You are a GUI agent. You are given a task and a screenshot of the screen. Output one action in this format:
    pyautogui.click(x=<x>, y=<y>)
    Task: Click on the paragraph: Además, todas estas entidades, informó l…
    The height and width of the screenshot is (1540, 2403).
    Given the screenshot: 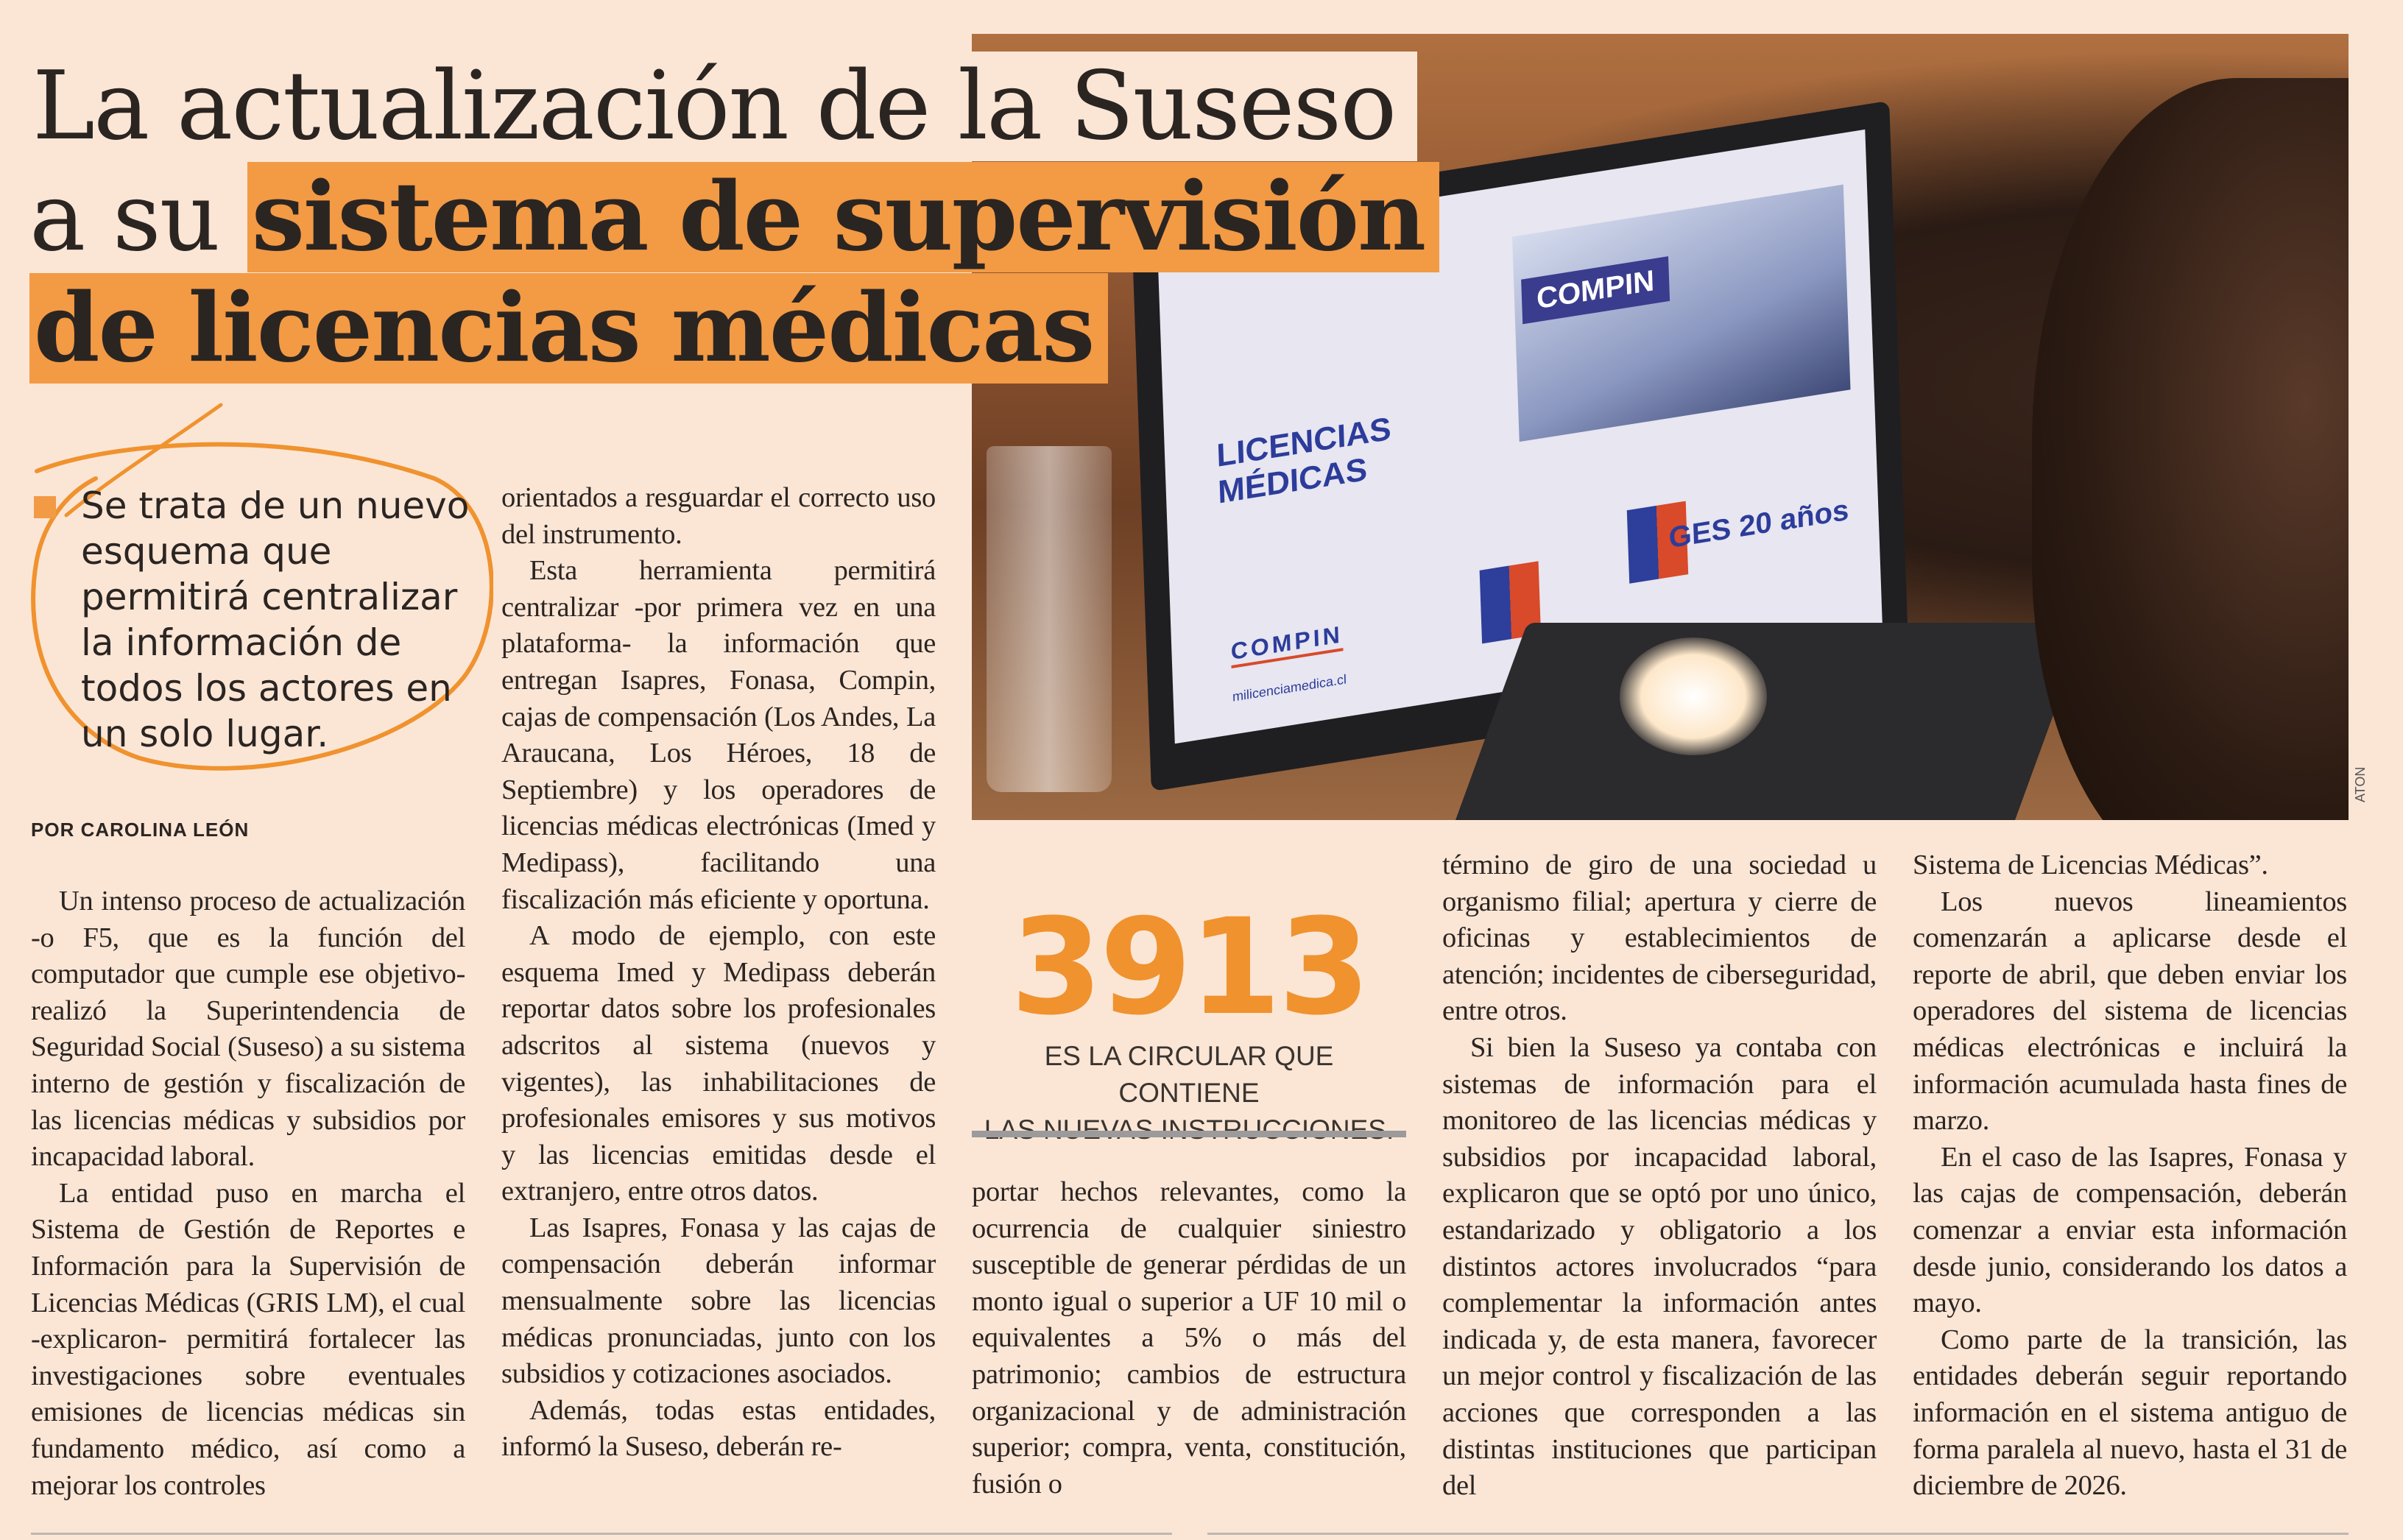 What is the action you would take?
    pyautogui.click(x=718, y=1428)
    